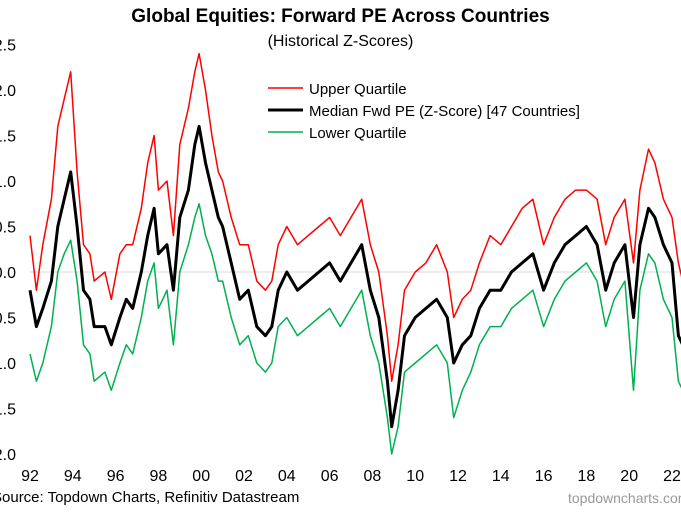 The height and width of the screenshot is (512, 681). I want to click on chart-subtitle: (Historical Z-Scores), so click(340, 41).